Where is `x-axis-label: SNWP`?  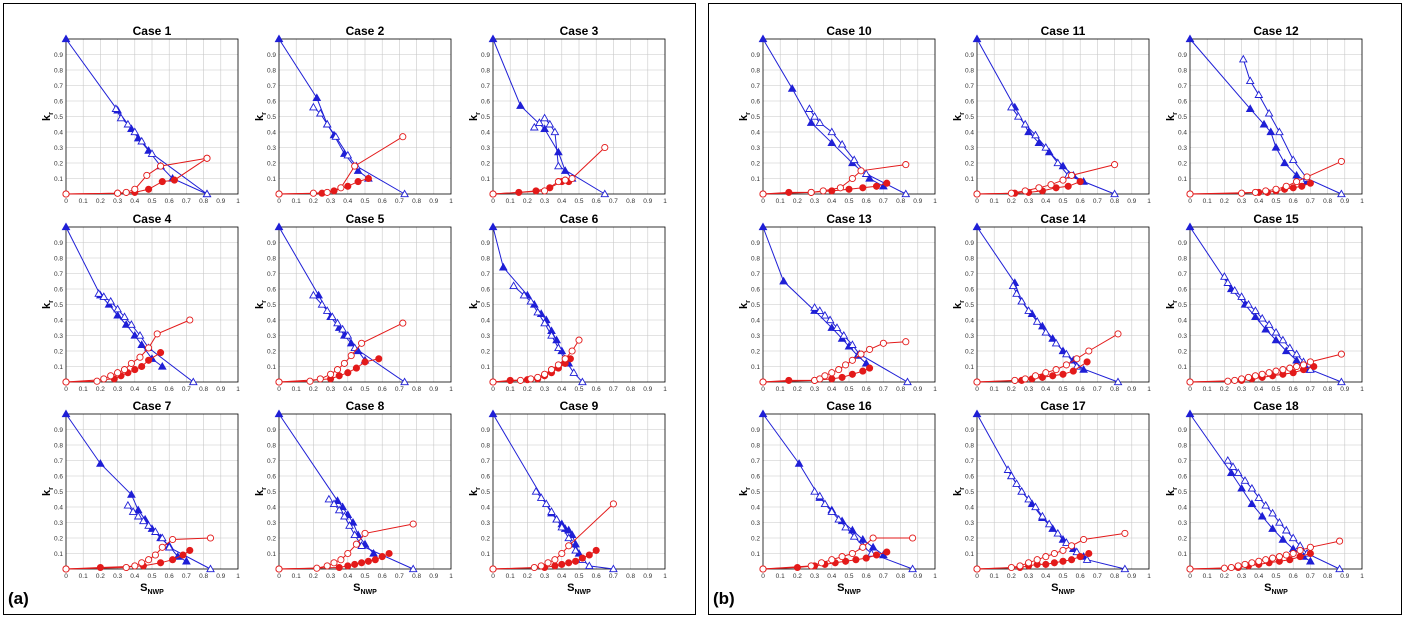 x-axis-label: SNWP is located at coordinates (849, 589).